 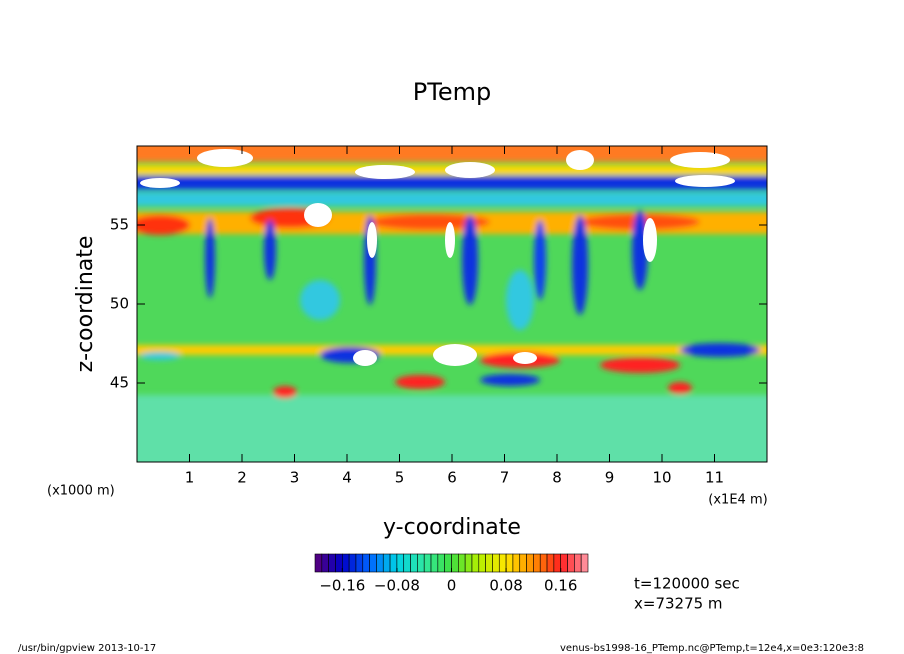 What do you see at coordinates (397, 586) in the screenshot?
I see `colorbar-tick-label: −0.08` at bounding box center [397, 586].